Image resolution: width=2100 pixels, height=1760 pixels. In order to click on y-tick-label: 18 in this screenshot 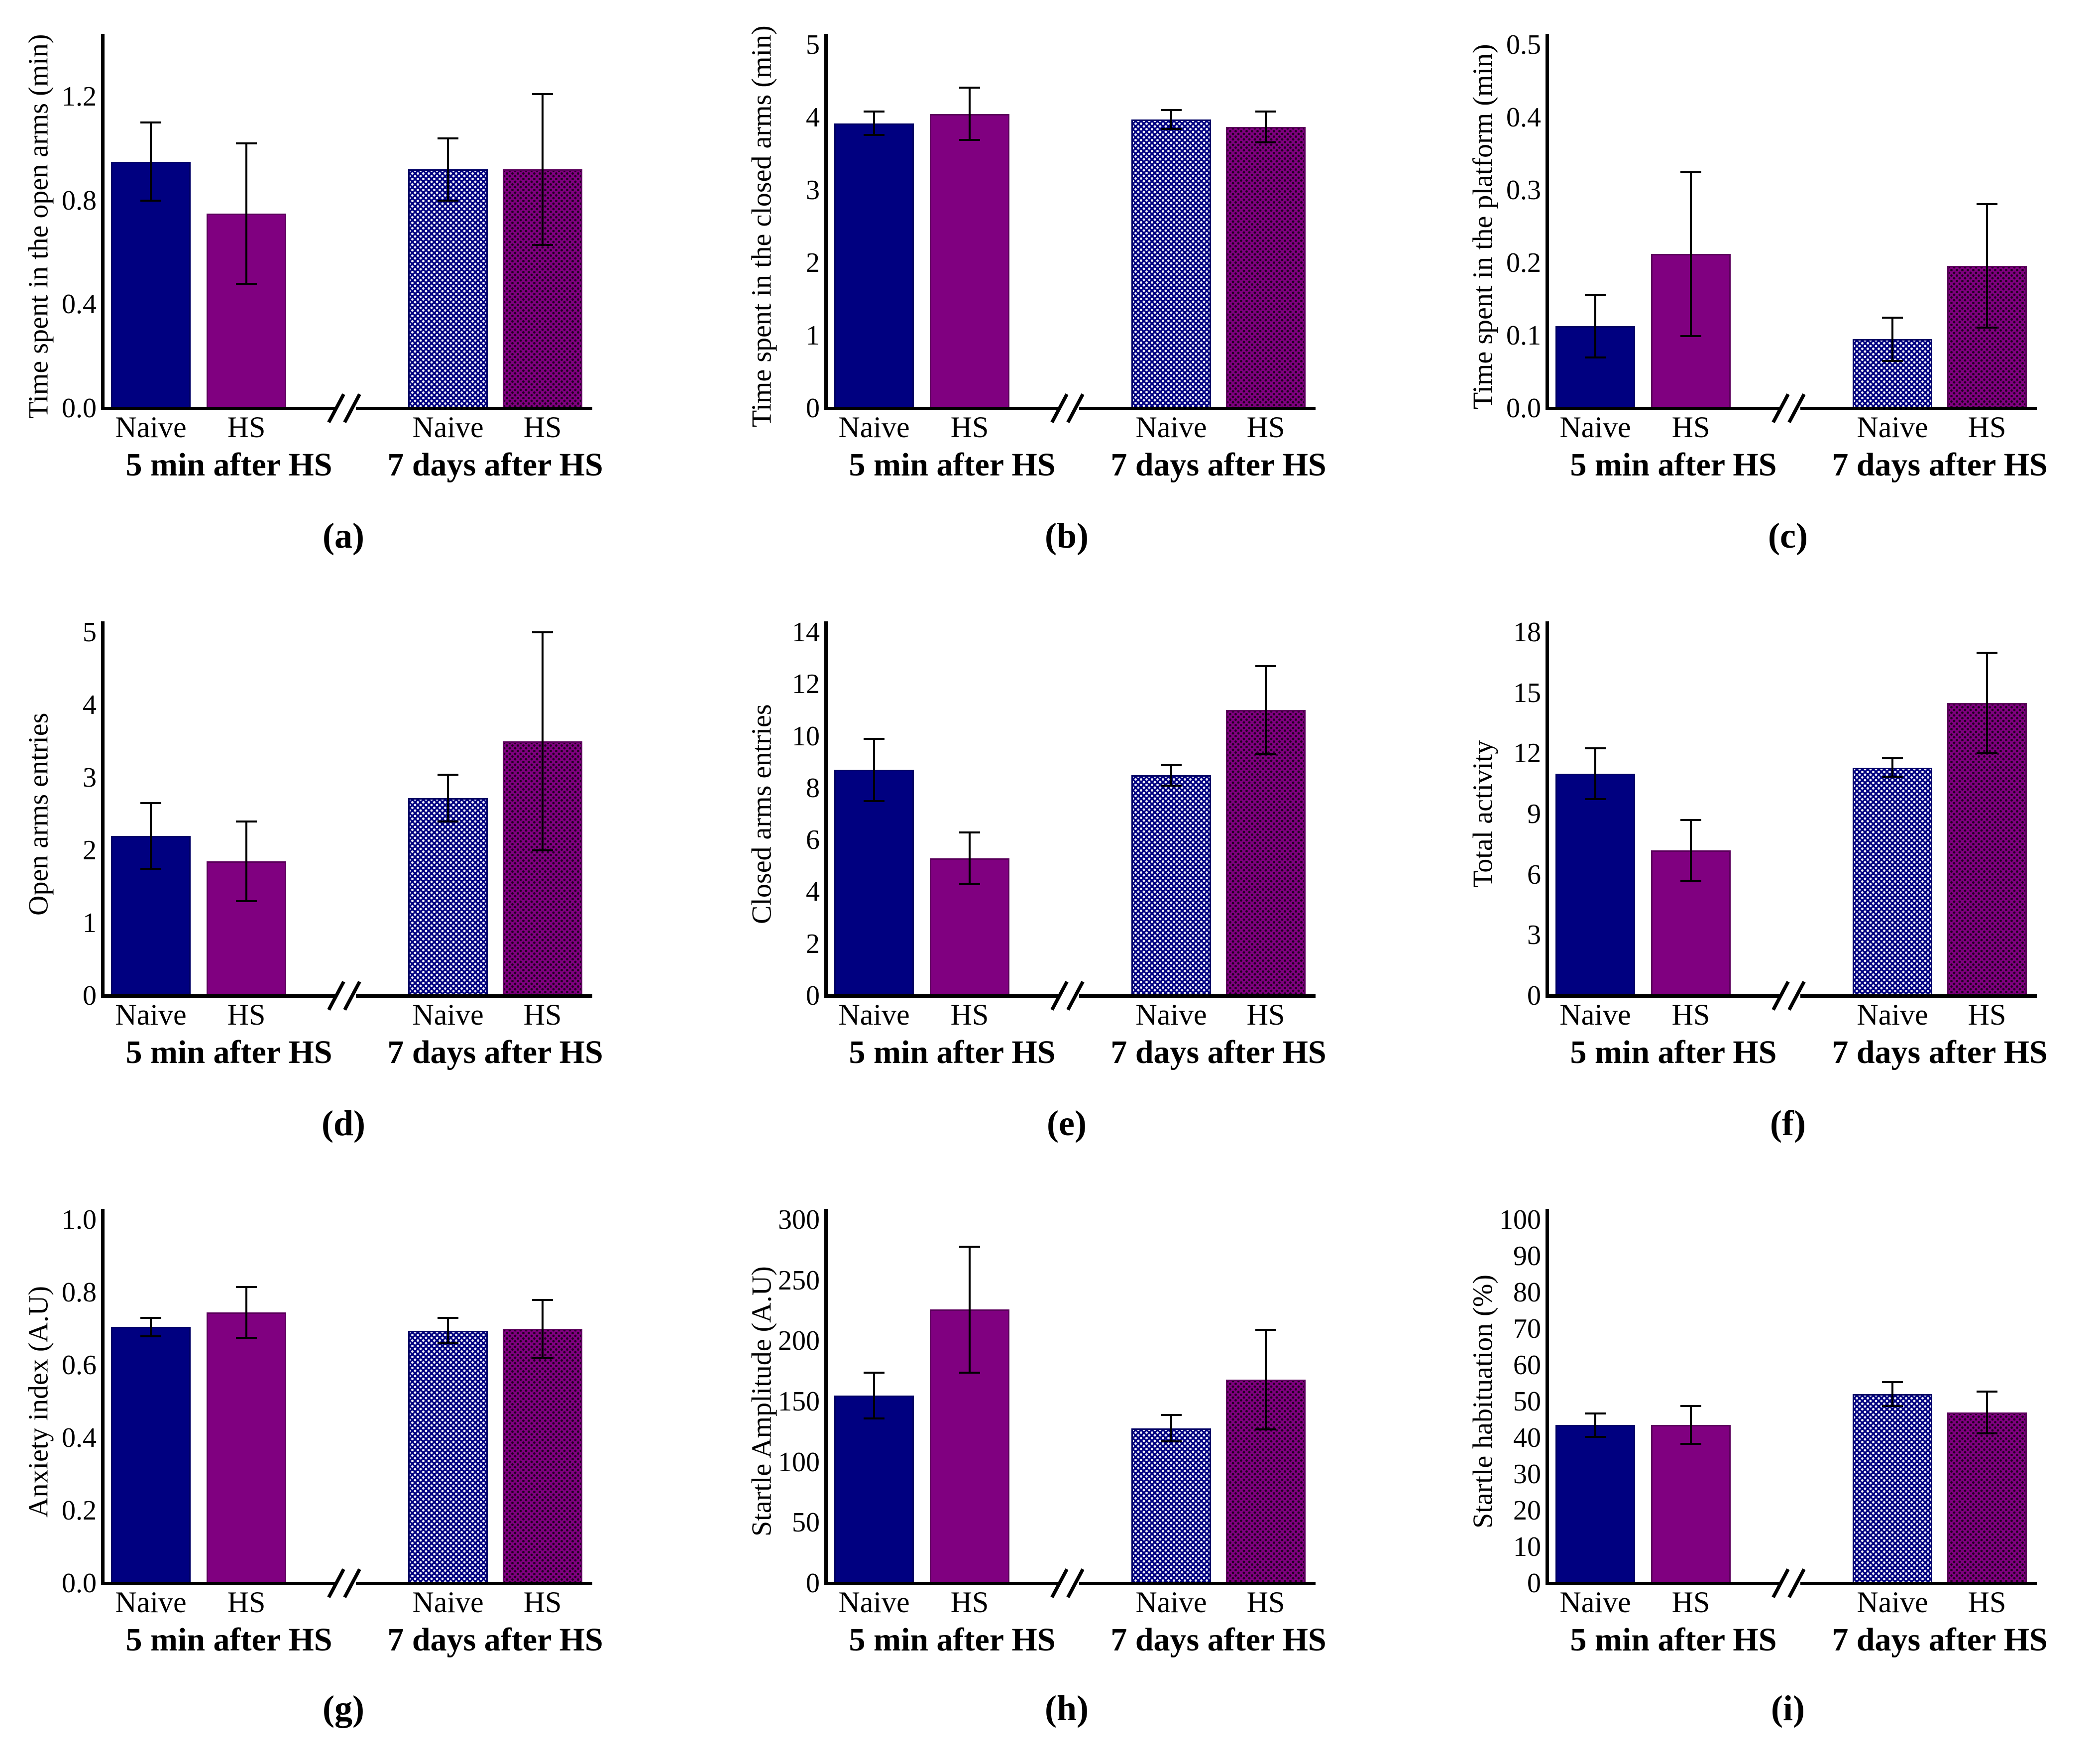, I will do `click(1527, 632)`.